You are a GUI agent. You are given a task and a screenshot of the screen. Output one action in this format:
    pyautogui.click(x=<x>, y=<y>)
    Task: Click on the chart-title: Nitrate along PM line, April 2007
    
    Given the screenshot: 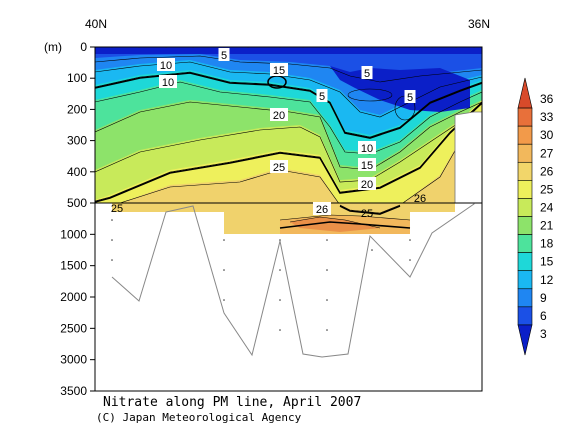 What is the action you would take?
    pyautogui.click(x=232, y=402)
    